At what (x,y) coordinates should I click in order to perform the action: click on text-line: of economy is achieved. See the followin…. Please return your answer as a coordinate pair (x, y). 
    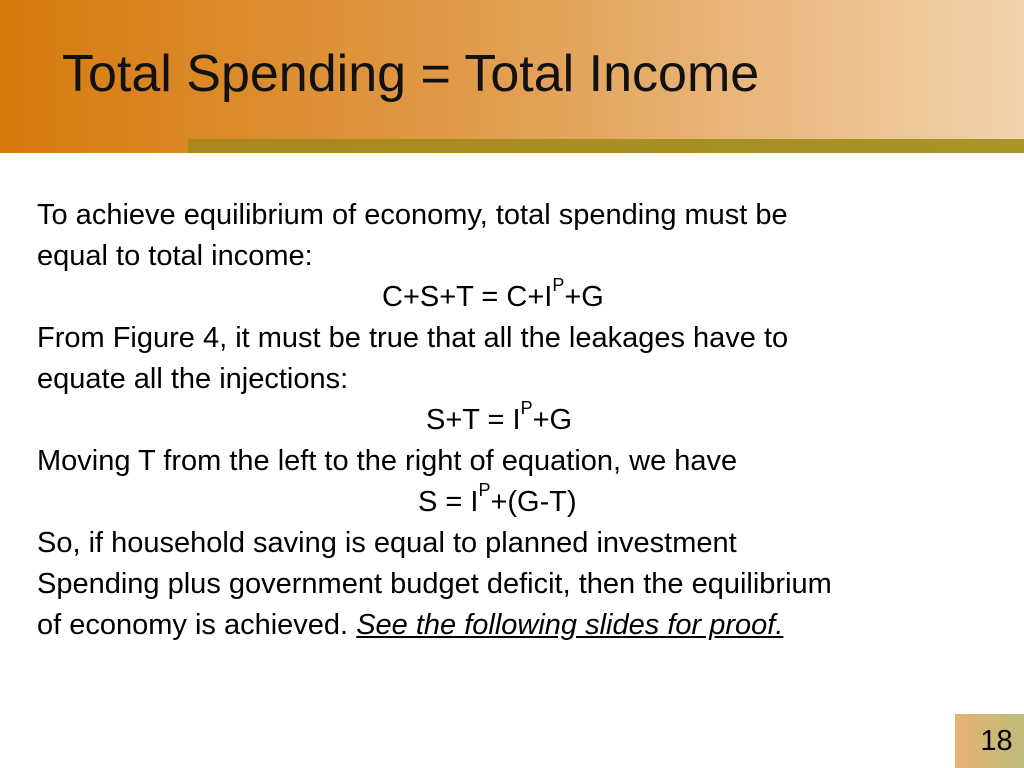
    Looking at the image, I should click on (517, 625).